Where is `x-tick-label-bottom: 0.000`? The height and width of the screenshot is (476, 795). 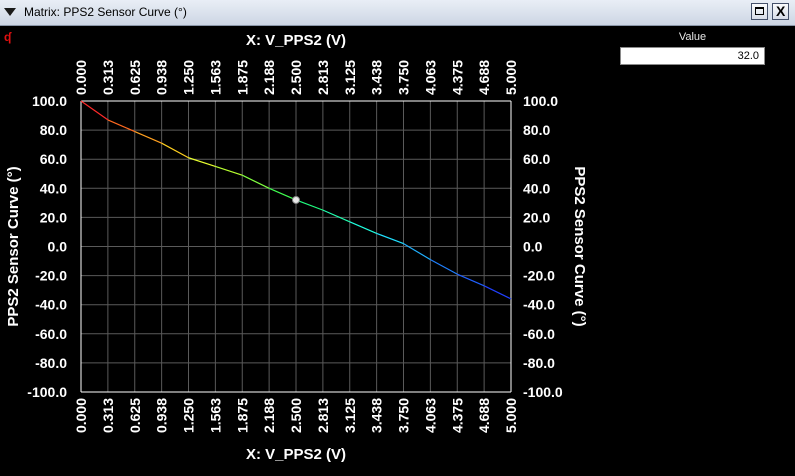
x-tick-label-bottom: 0.000 is located at coordinates (81, 415).